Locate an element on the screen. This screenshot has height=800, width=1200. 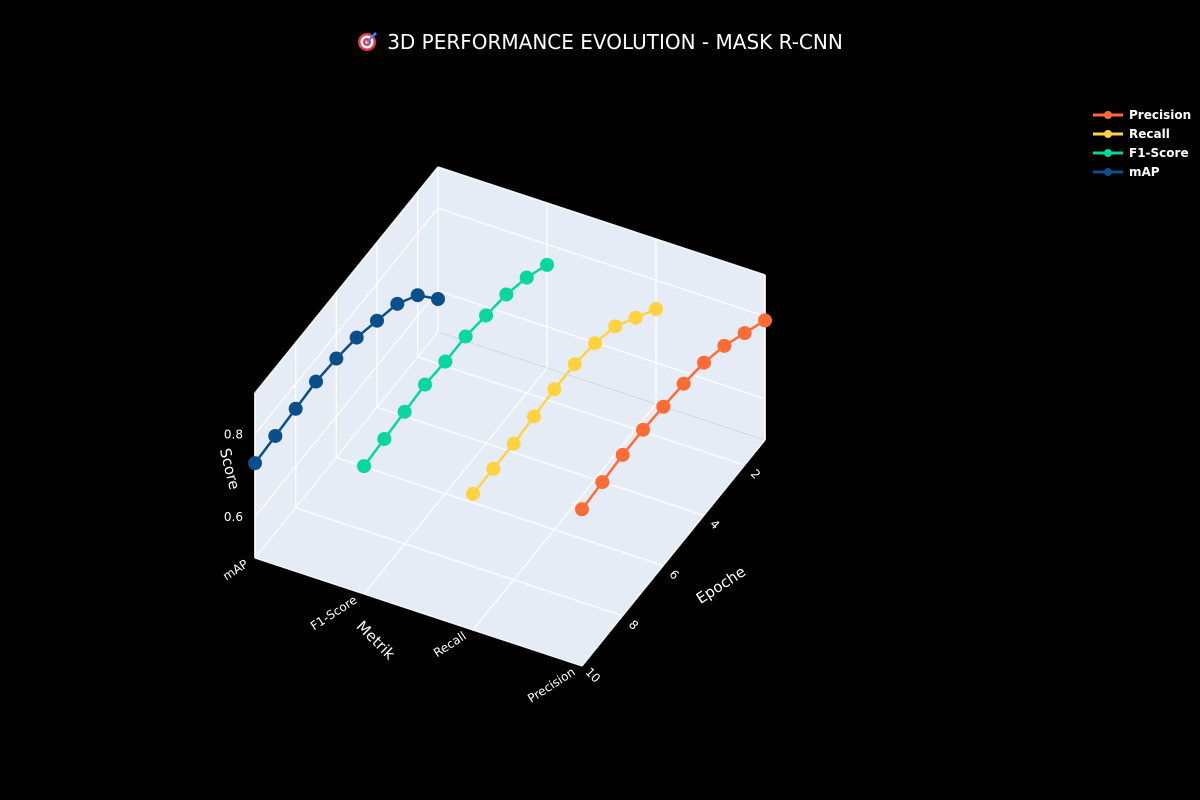
legend-label-precision: Precision is located at coordinates (1160, 114).